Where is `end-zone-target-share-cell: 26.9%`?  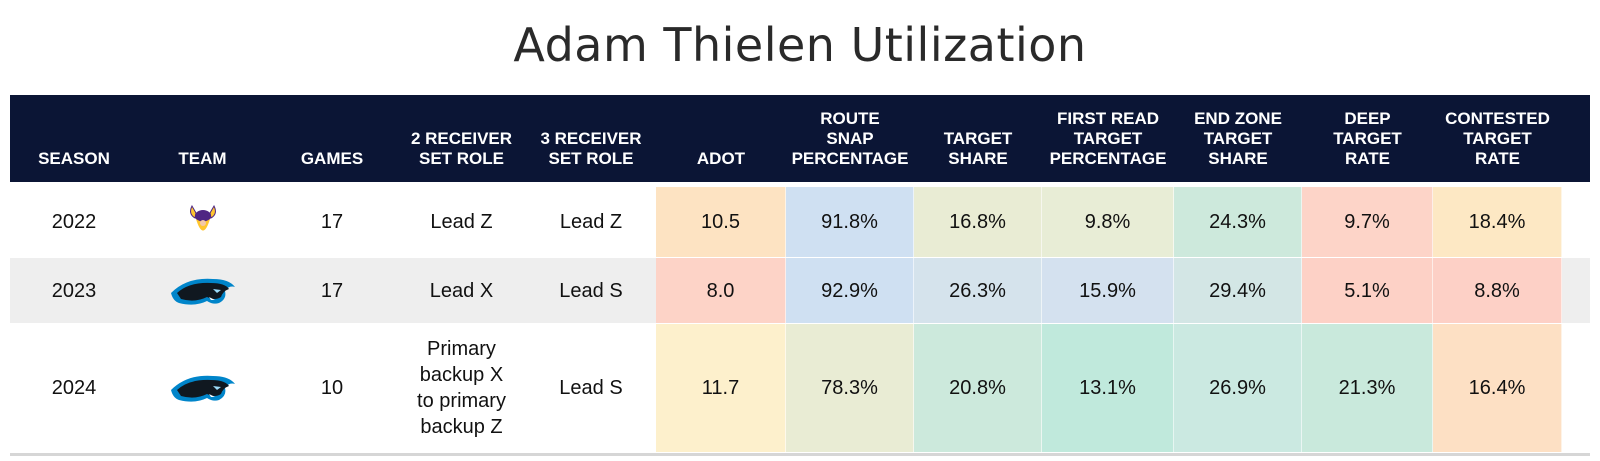
end-zone-target-share-cell: 26.9% is located at coordinates (1238, 388).